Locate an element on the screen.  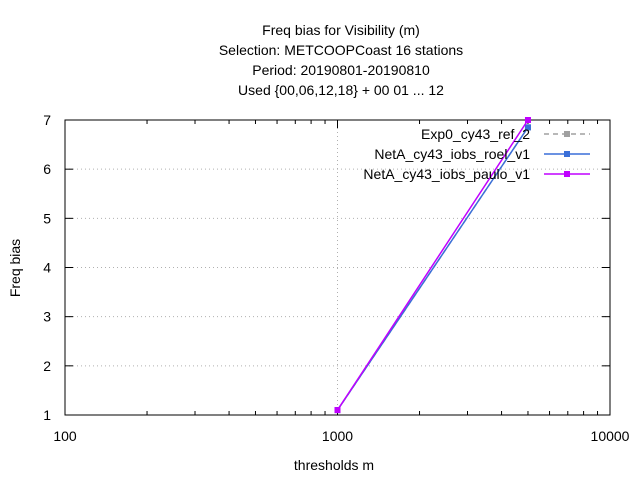
x-axis-label: thresholds m is located at coordinates (334, 465).